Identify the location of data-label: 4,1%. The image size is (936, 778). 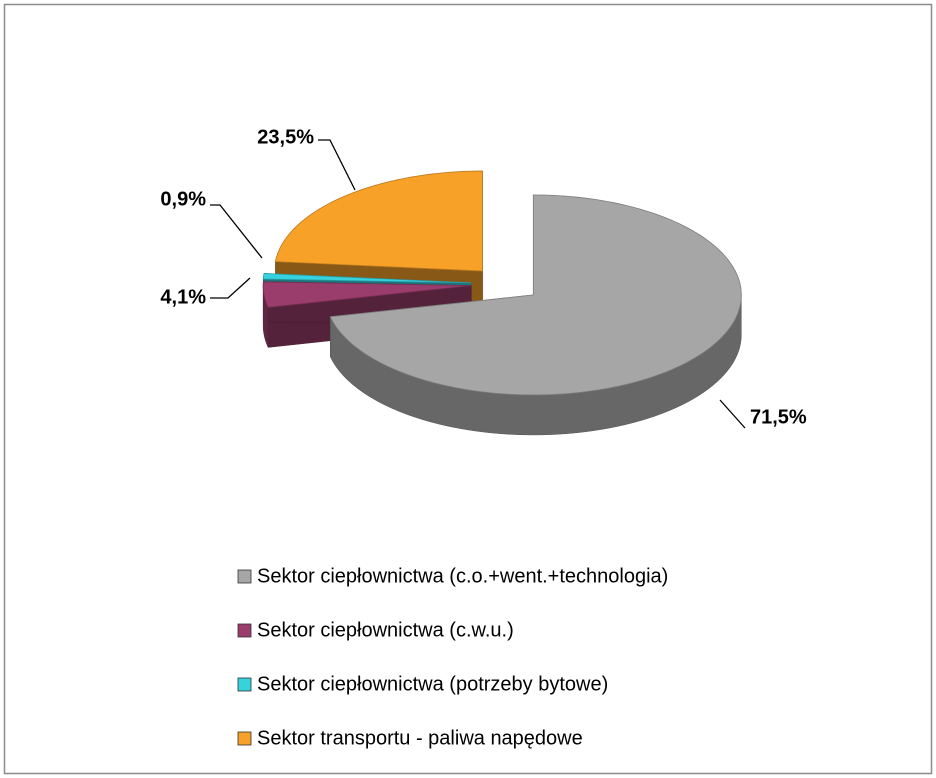
(183, 297).